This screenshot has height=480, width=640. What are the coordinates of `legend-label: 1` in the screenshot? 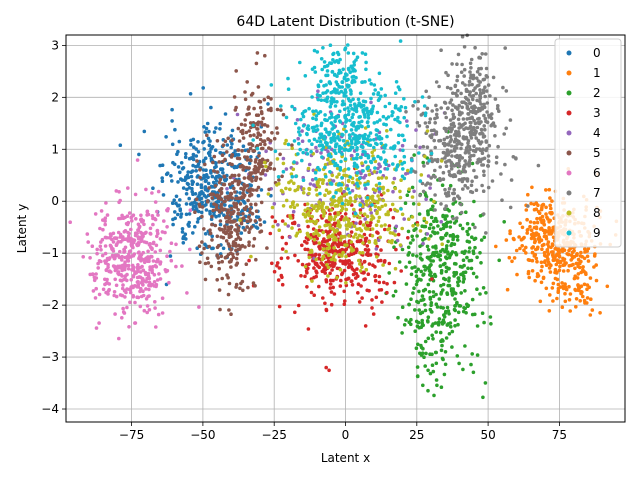 It's located at (597, 73).